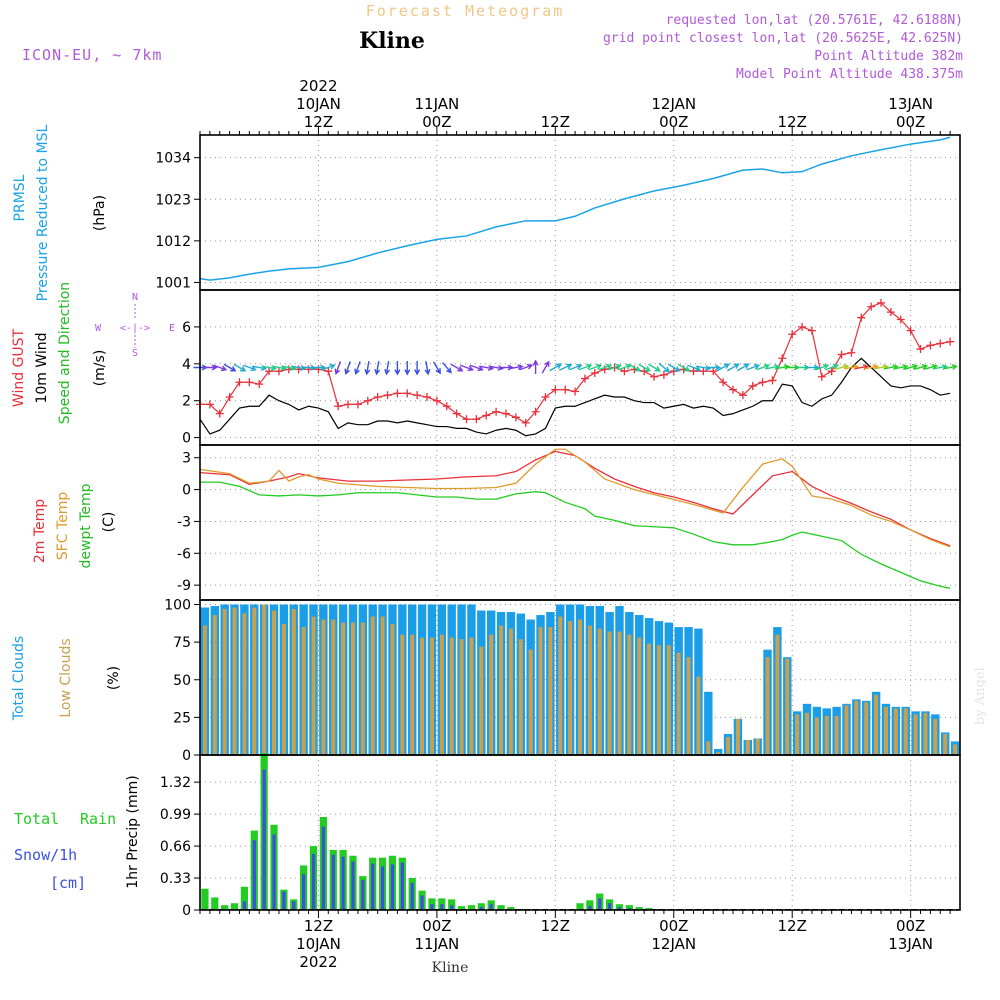 This screenshot has width=1000, height=1000. Describe the element at coordinates (68, 883) in the screenshot. I see `legend-cm: [cm]` at that location.